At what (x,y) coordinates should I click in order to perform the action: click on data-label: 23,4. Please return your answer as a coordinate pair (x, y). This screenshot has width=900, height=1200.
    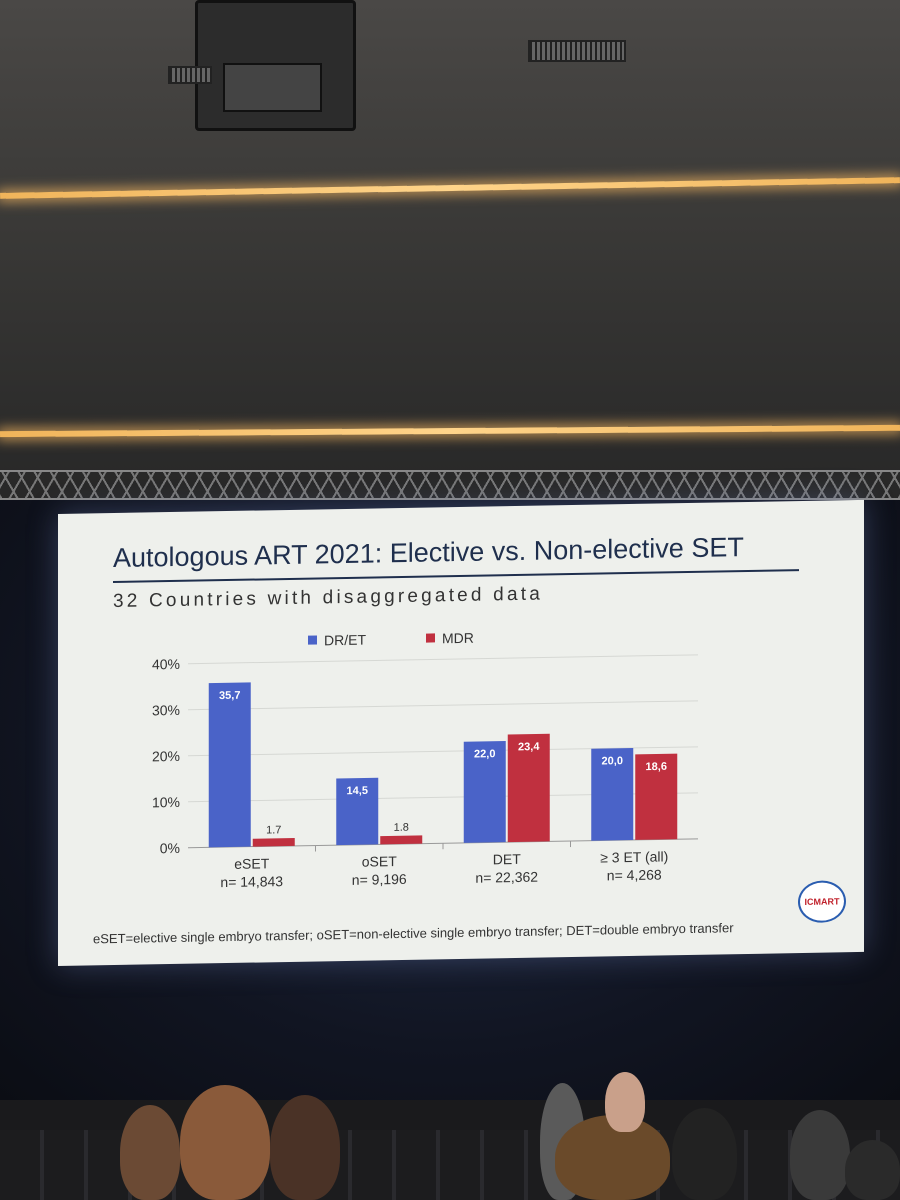
    Looking at the image, I should click on (529, 747).